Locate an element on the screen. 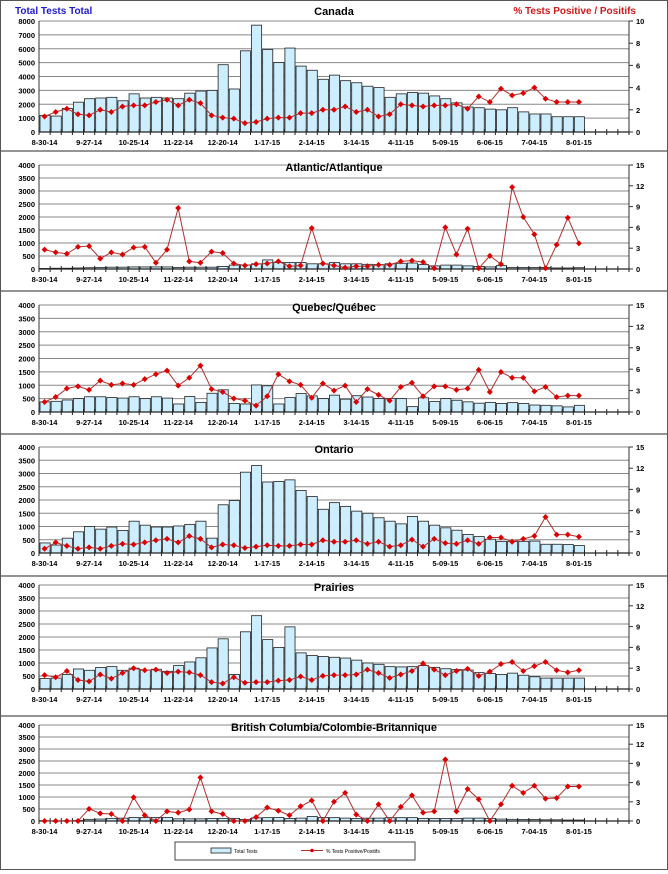 The width and height of the screenshot is (668, 874). legend-line-label: % Tests Positive/Positifs is located at coordinates (353, 852).